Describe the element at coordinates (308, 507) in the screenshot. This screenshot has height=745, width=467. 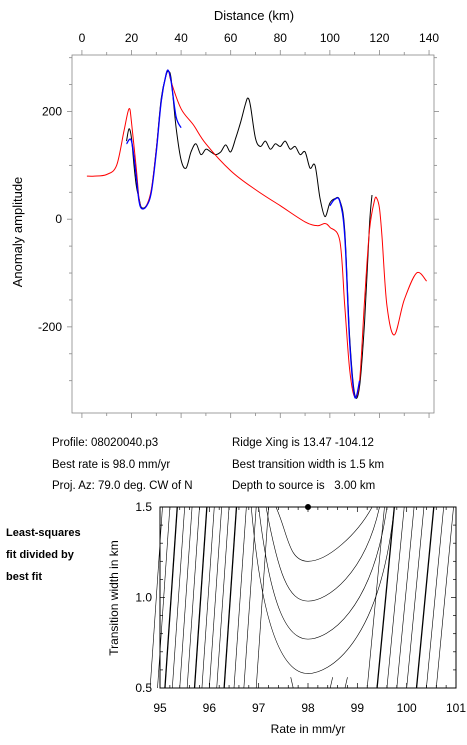
I see `best-fit-marker` at that location.